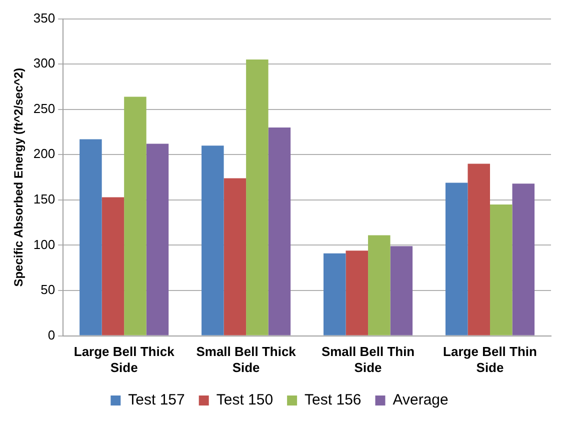 The height and width of the screenshot is (426, 567). Describe the element at coordinates (245, 400) in the screenshot. I see `legend-label: Test 150` at that location.